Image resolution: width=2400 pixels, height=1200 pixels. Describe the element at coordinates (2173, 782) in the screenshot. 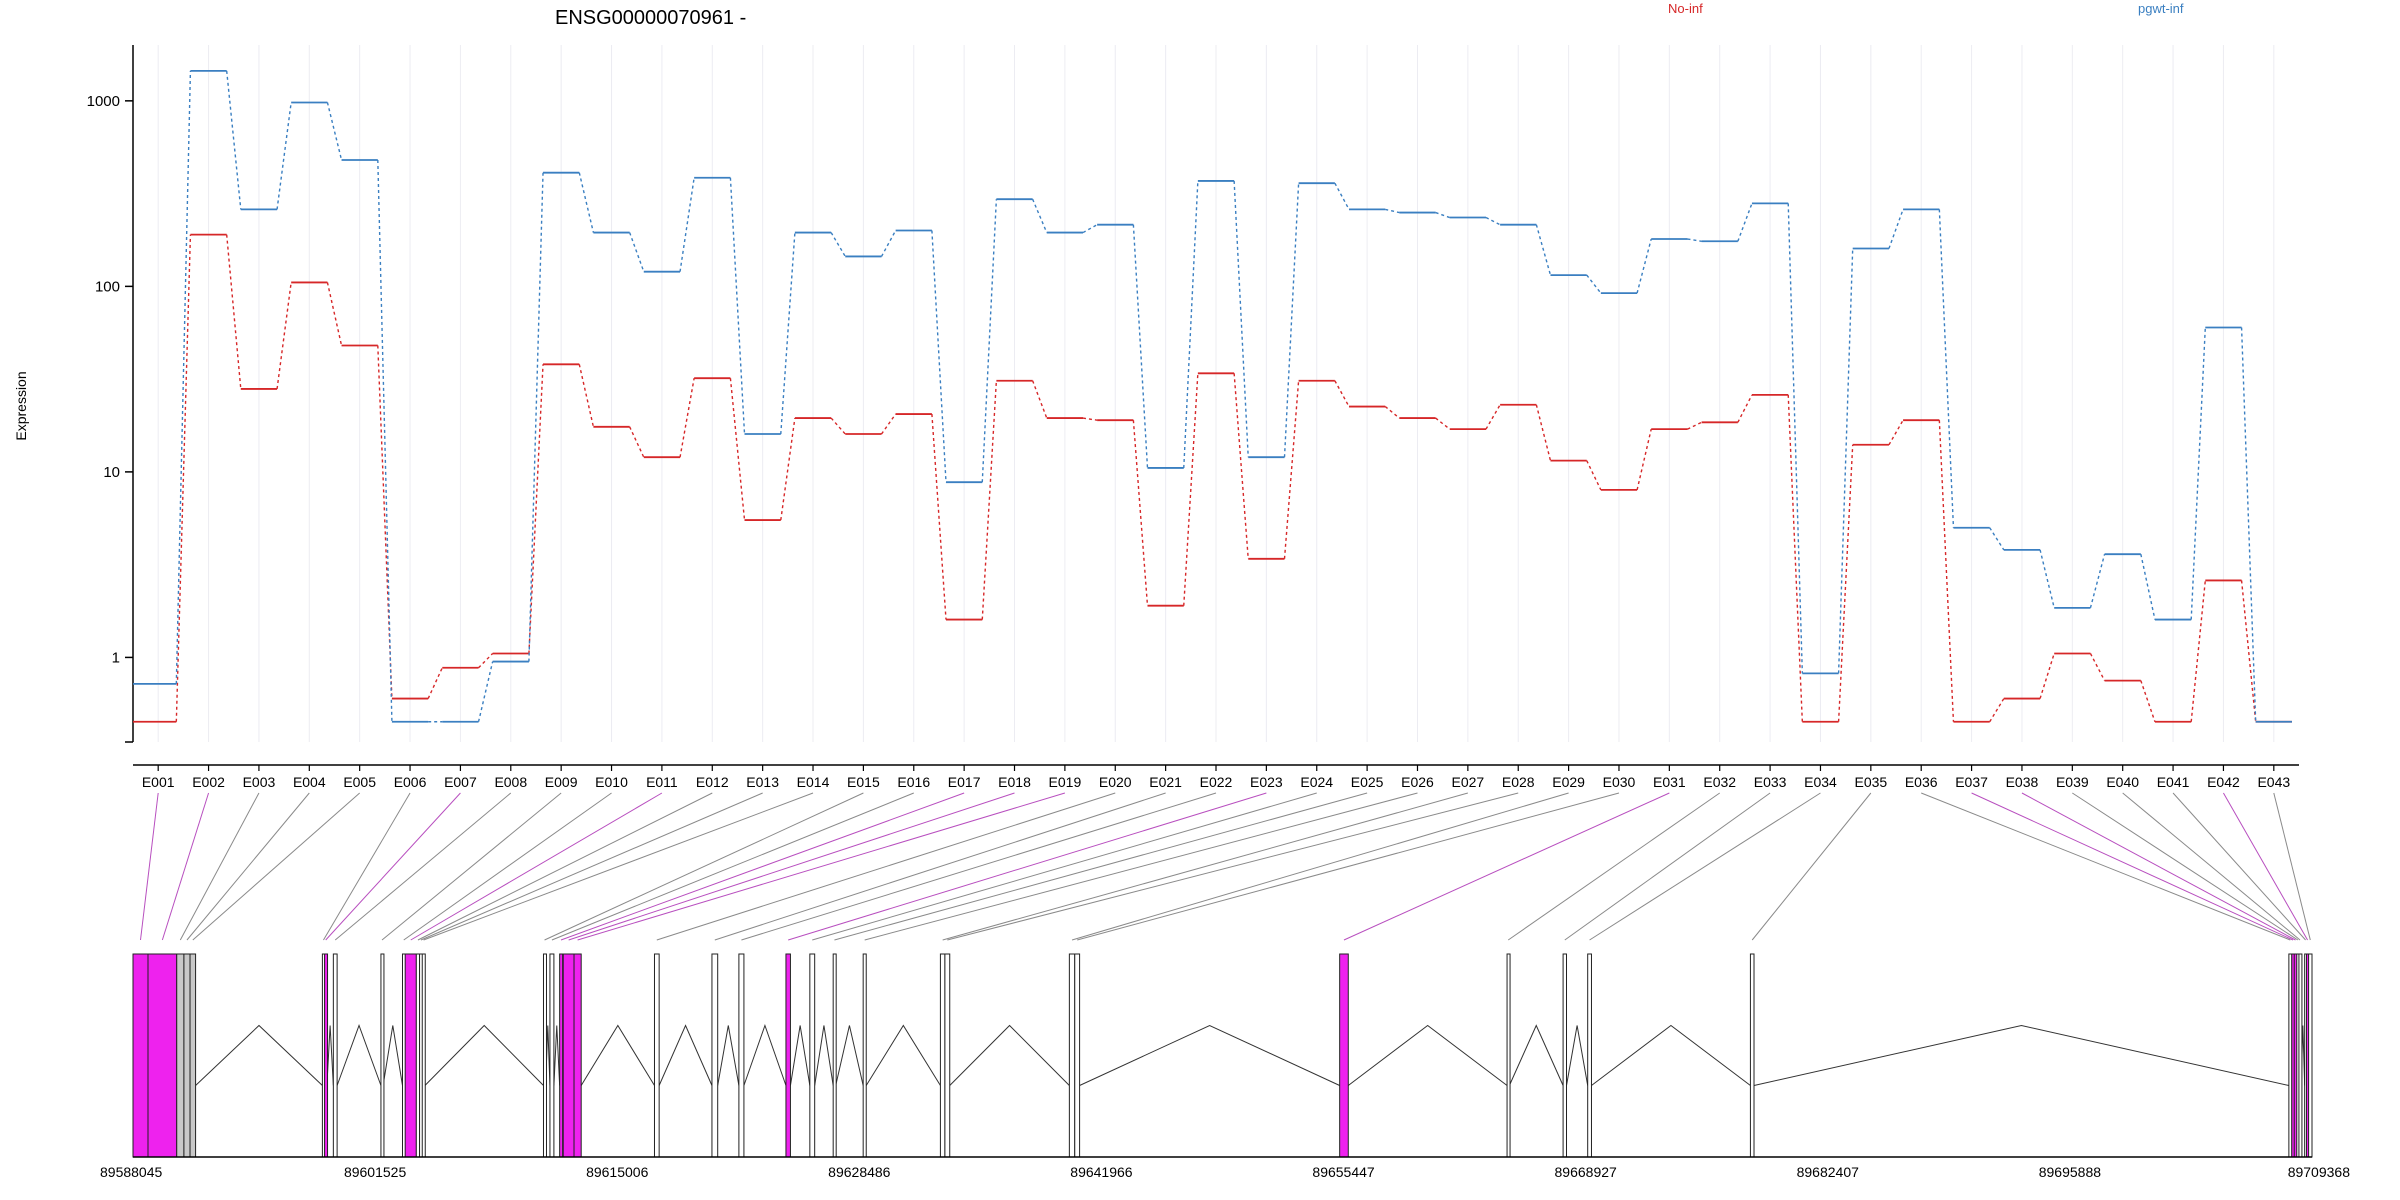

I see `x-tick-label: E041` at that location.